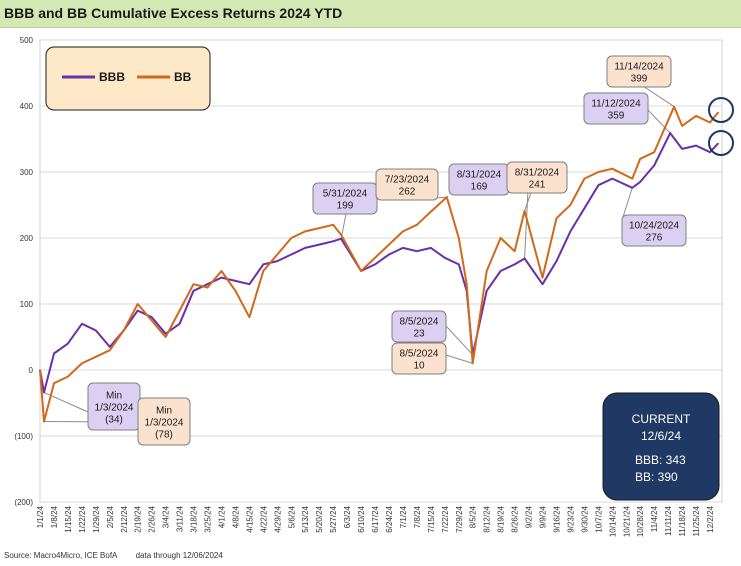 The height and width of the screenshot is (566, 741). What do you see at coordinates (407, 180) in the screenshot?
I see `callout-text: 7/23/2024` at bounding box center [407, 180].